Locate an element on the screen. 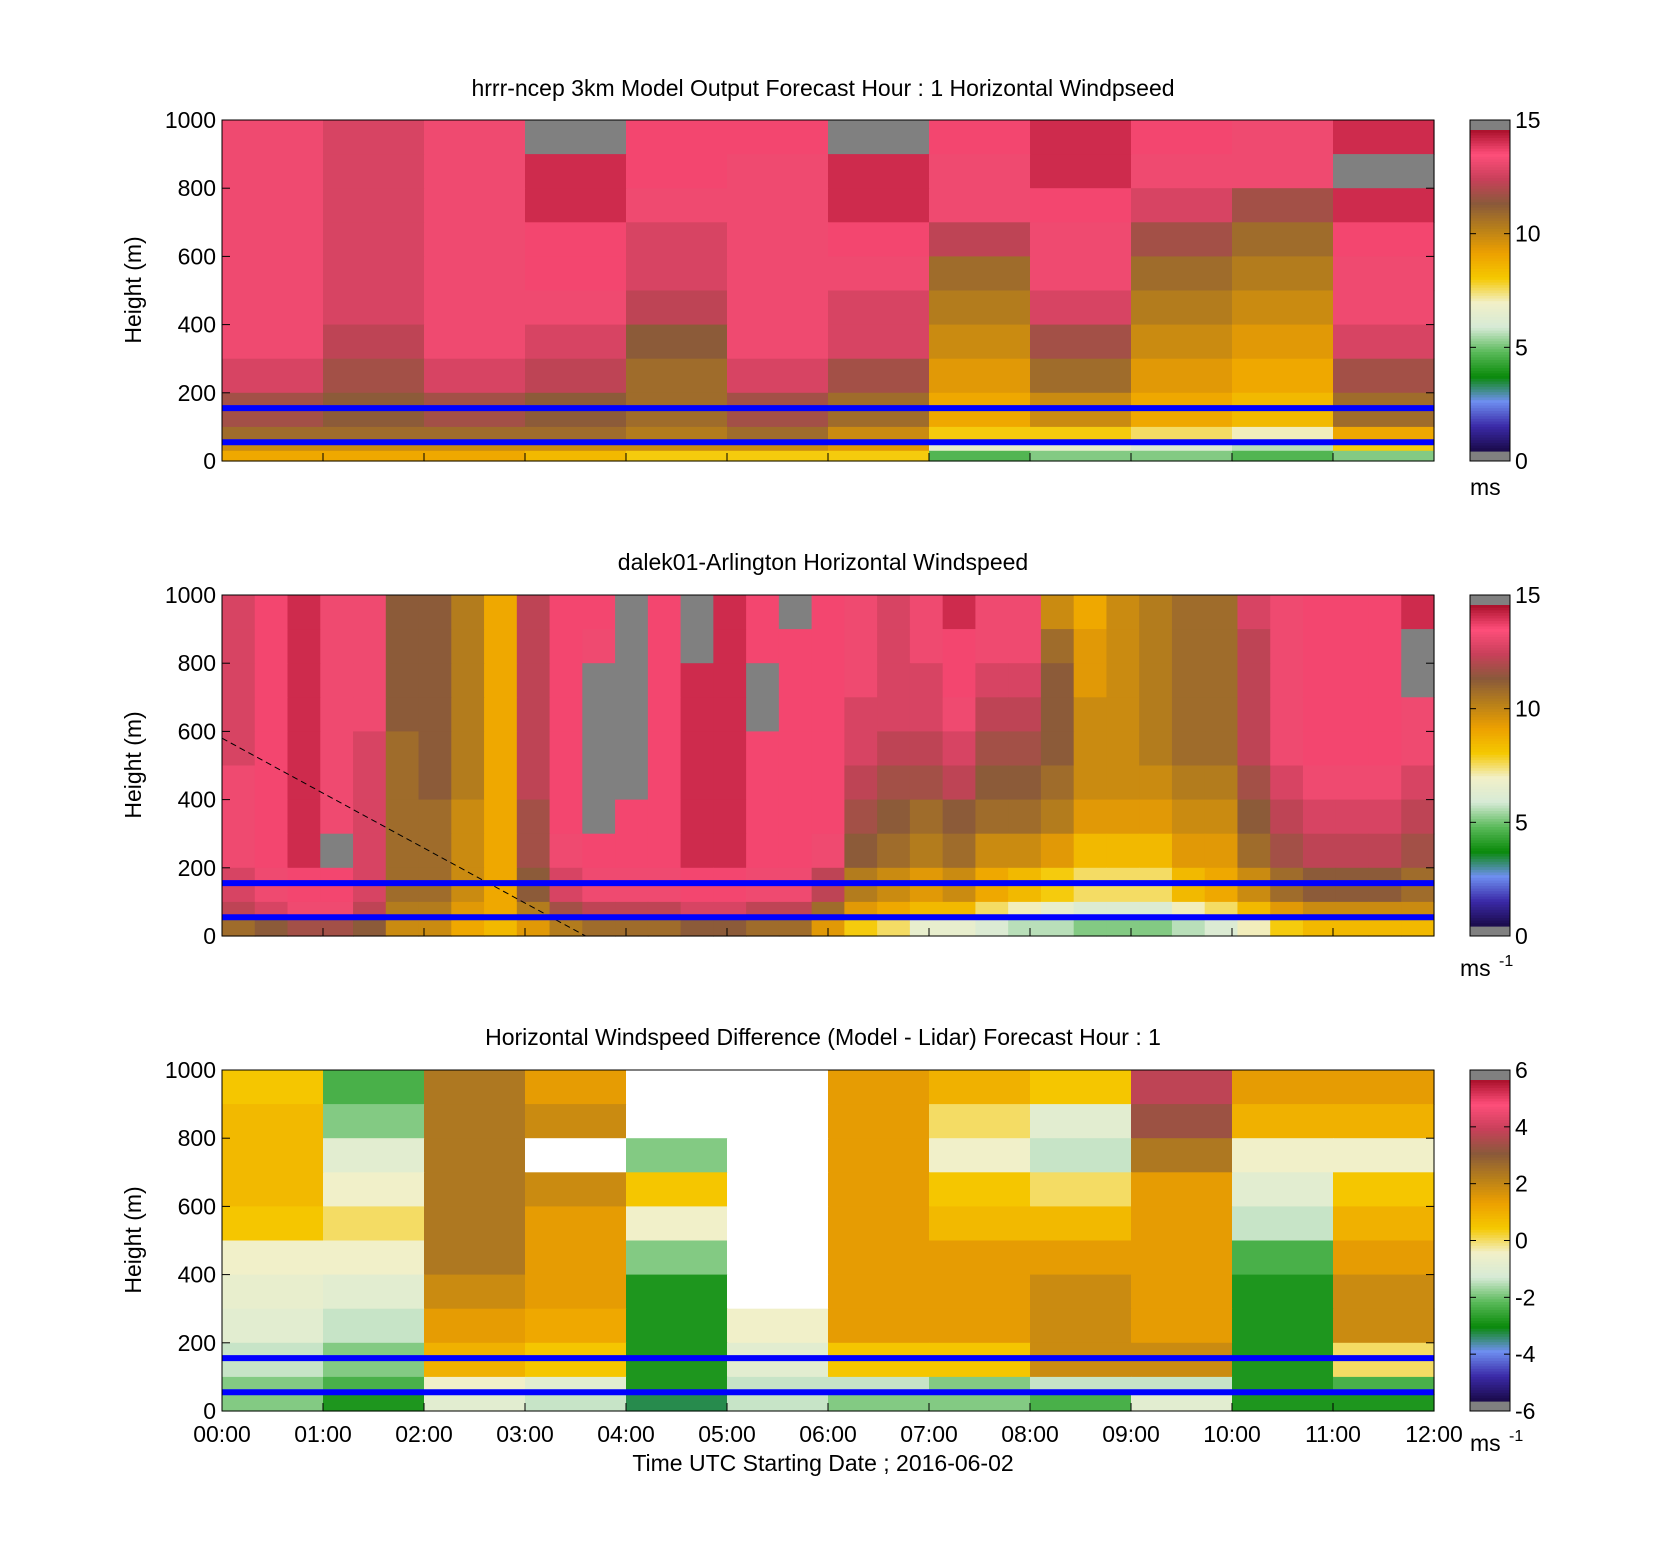  lidar-colorbar-tick-label: 10 is located at coordinates (1528, 709).